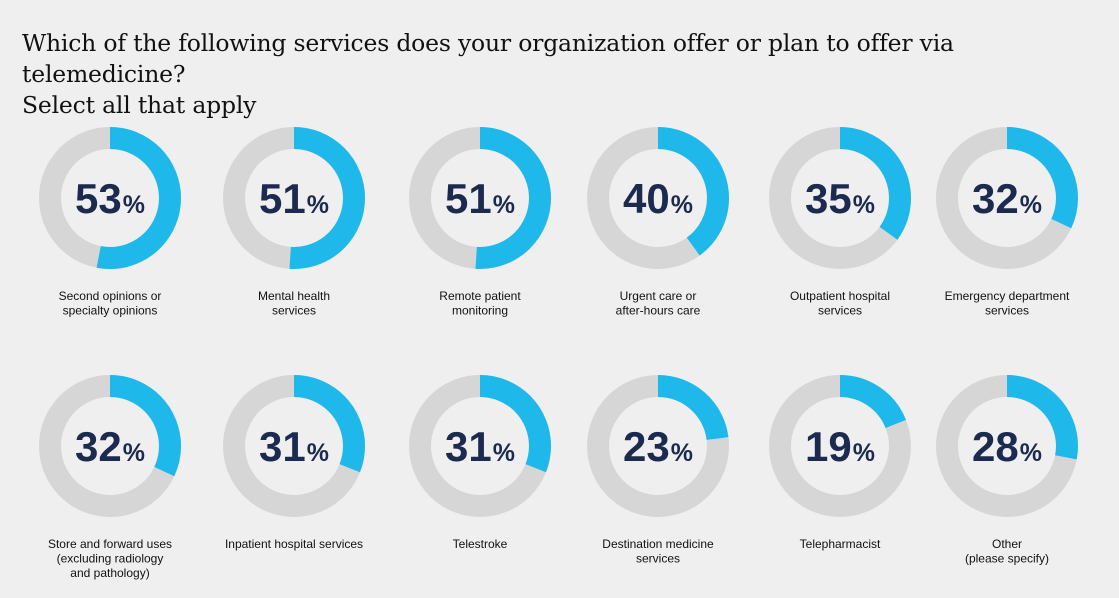  Describe the element at coordinates (658, 551) in the screenshot. I see `donut-category-label: Destination medicine services` at that location.